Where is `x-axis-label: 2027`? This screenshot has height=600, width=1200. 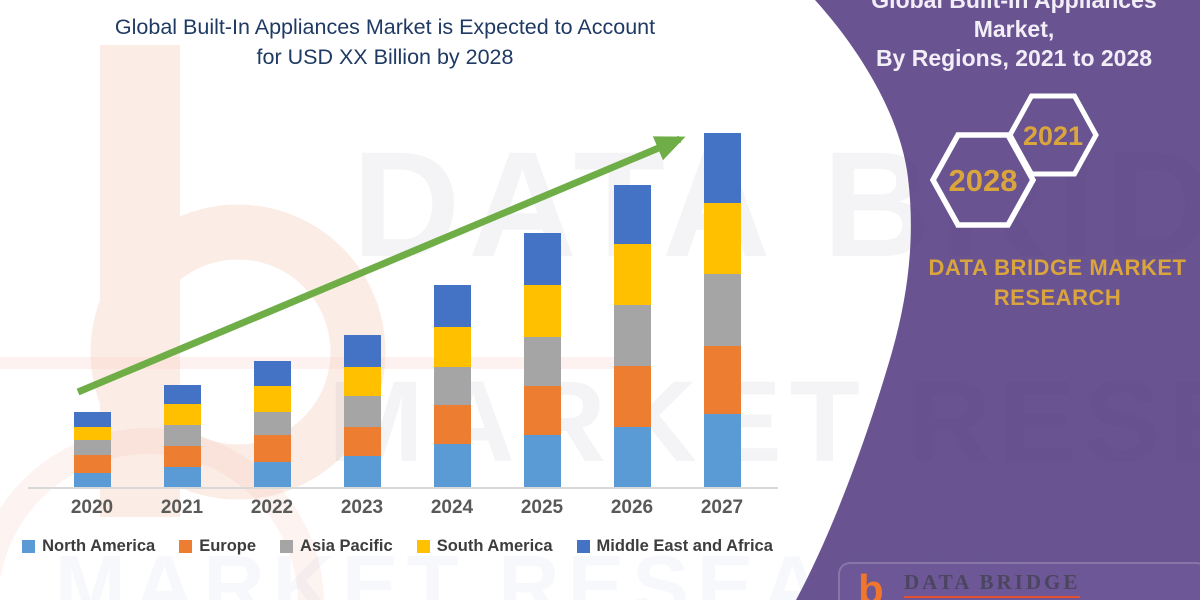 x-axis-label: 2027 is located at coordinates (722, 507).